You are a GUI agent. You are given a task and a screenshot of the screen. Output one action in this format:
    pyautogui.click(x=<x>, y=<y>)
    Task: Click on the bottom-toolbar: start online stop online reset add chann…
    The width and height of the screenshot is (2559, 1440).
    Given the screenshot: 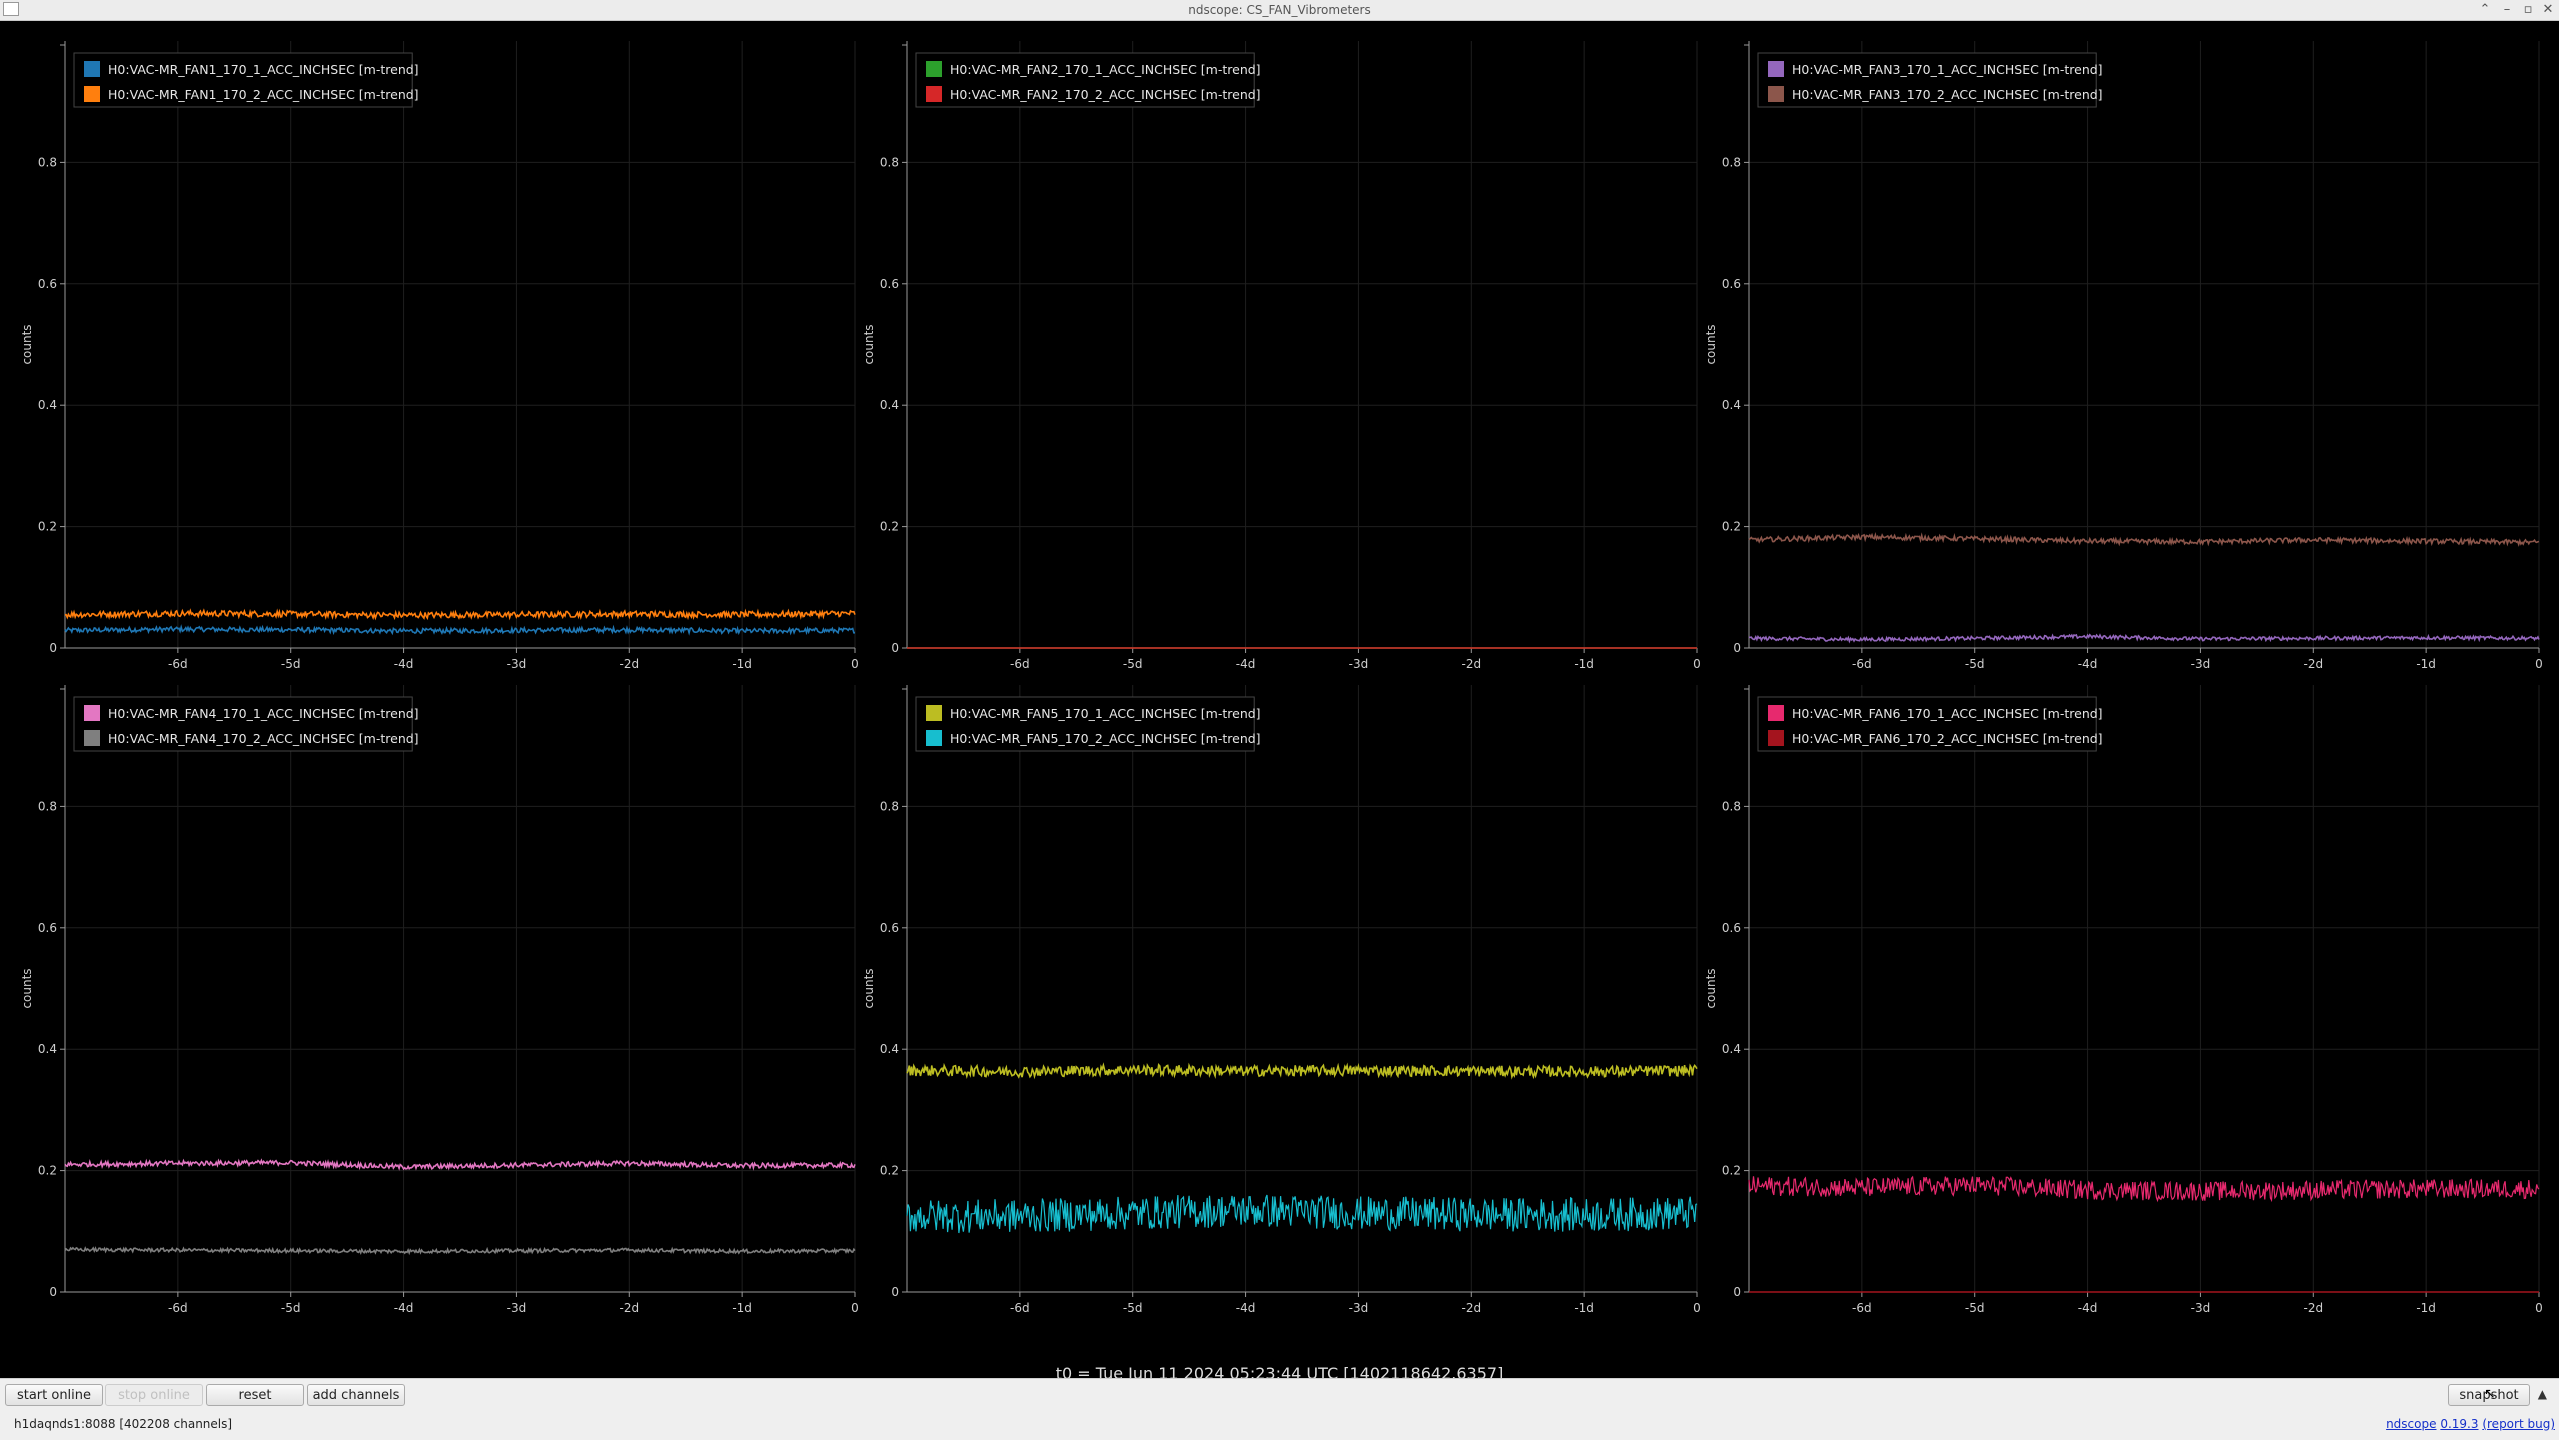 What is the action you would take?
    pyautogui.click(x=1279, y=1409)
    